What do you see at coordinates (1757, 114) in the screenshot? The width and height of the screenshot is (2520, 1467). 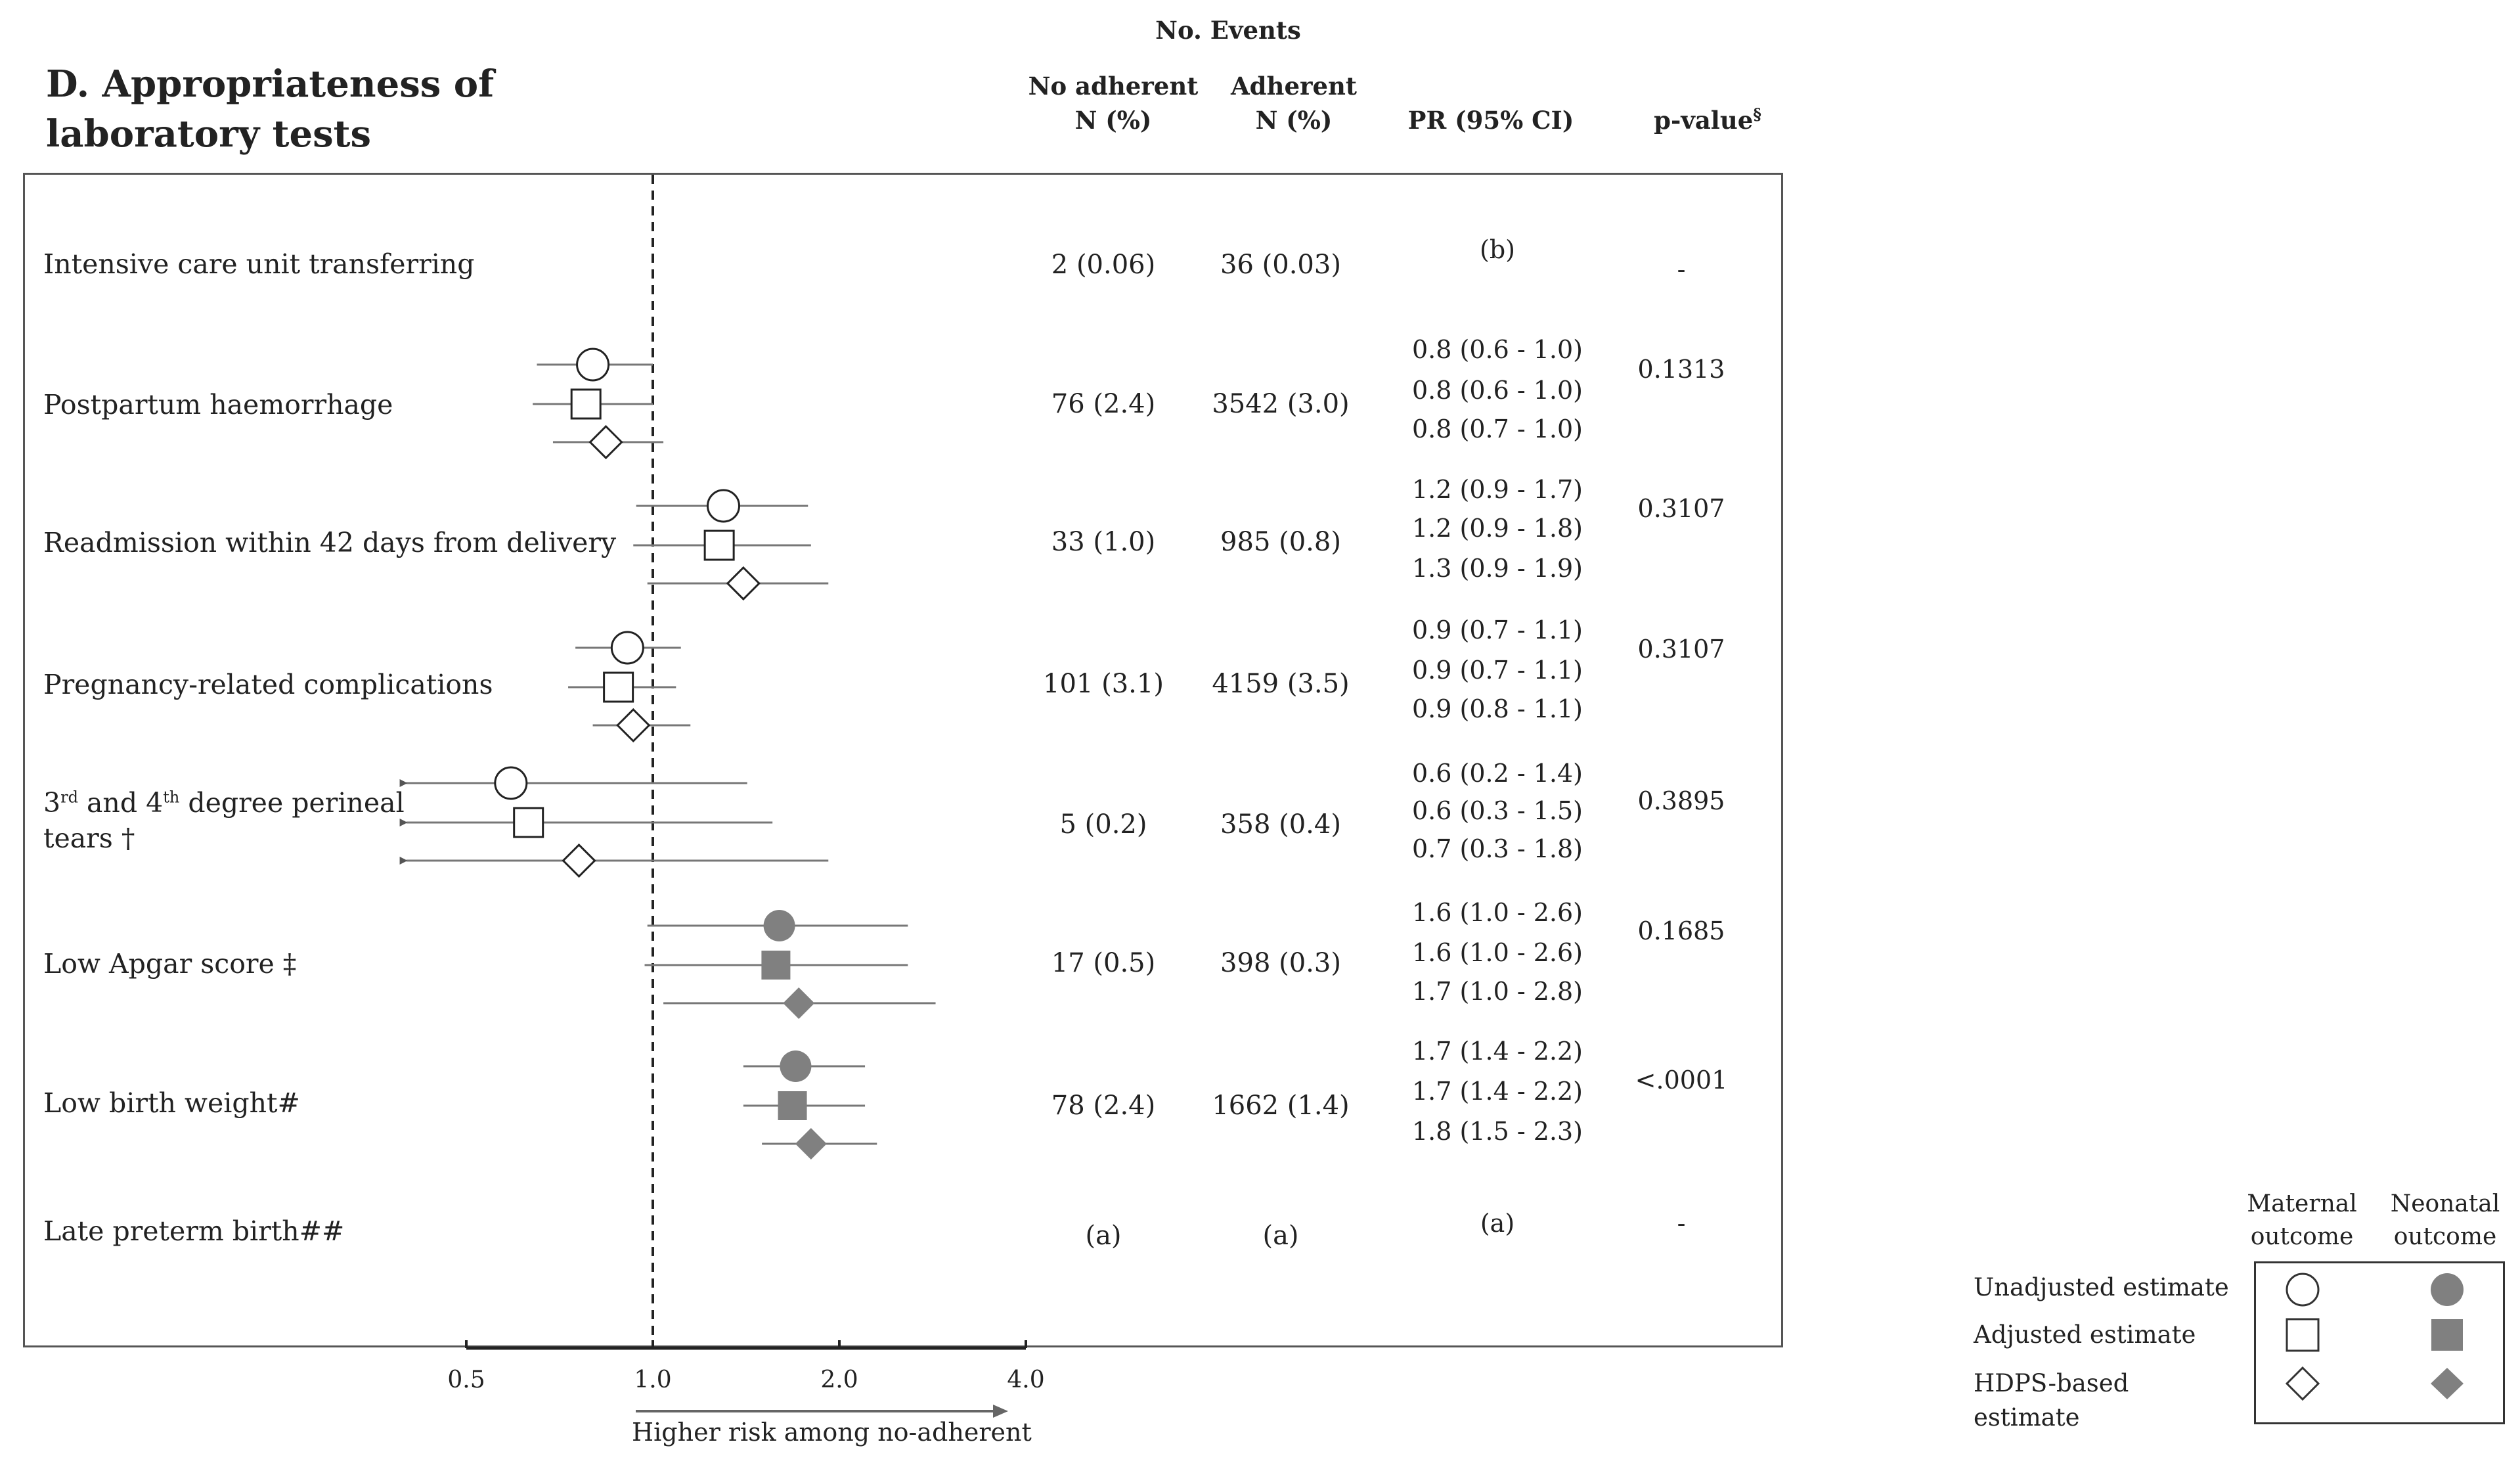 I see `col-pval-superscript: §` at bounding box center [1757, 114].